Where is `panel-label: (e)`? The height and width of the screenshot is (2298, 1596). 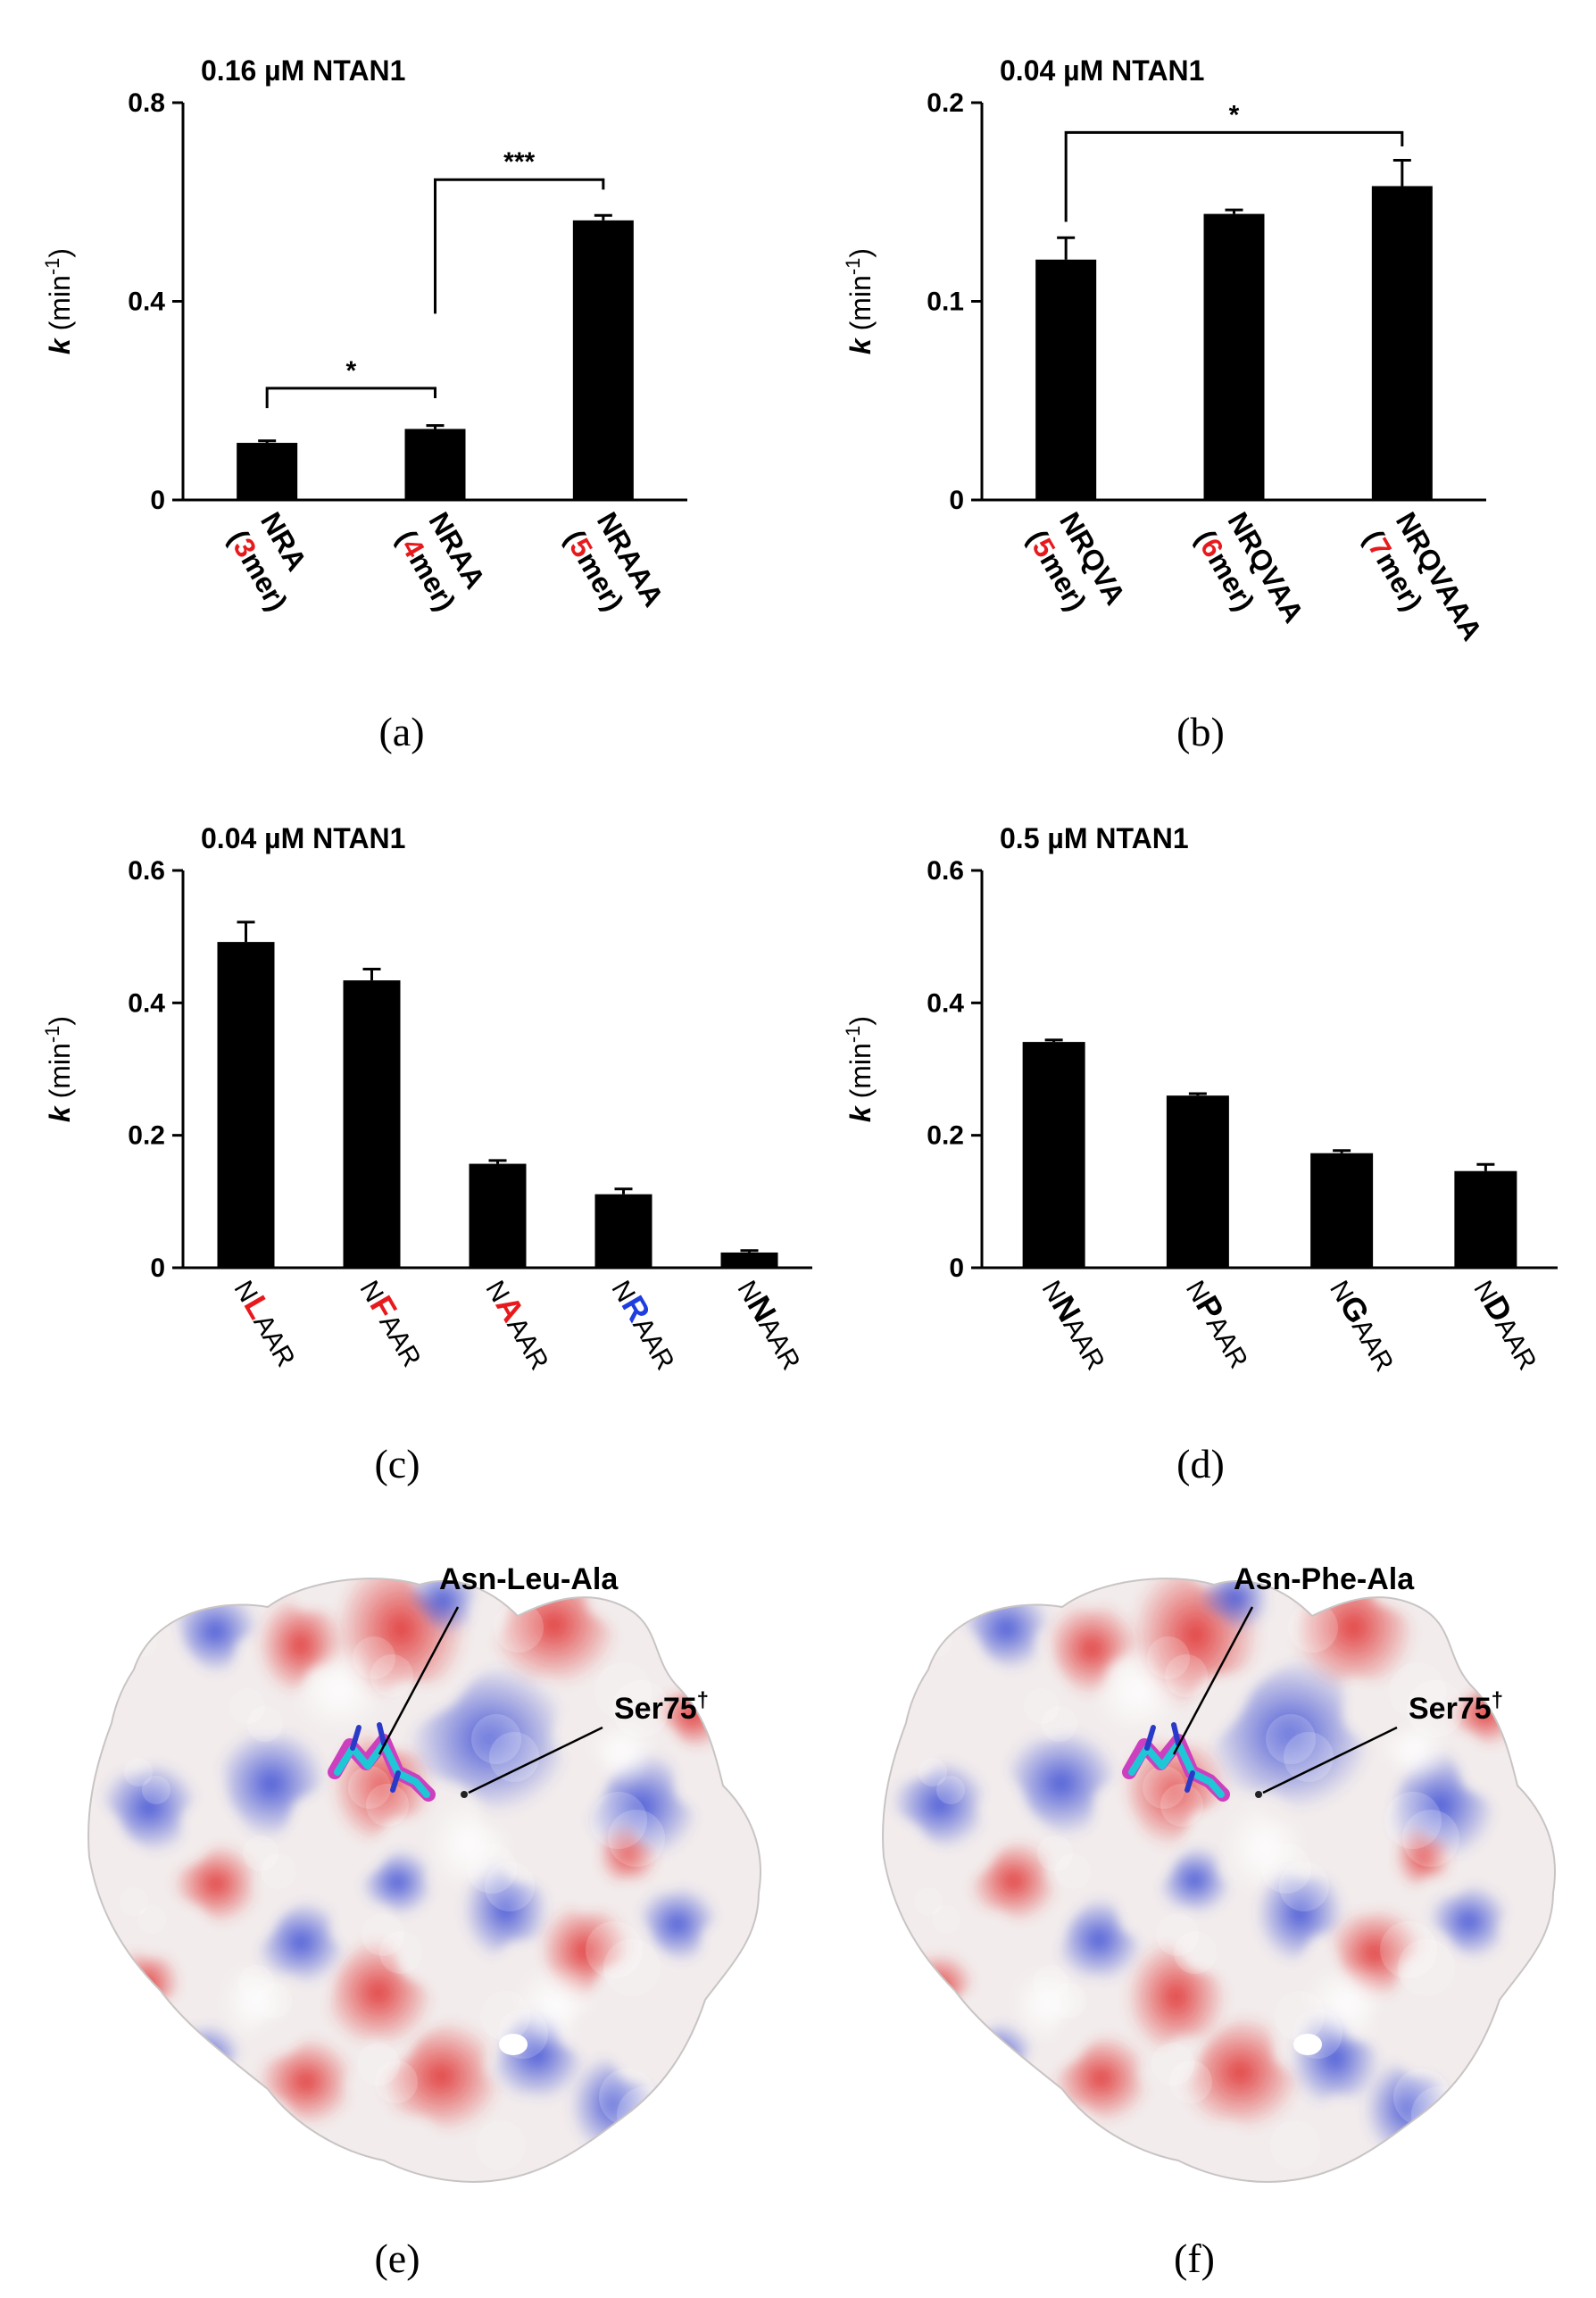
panel-label: (e) is located at coordinates (397, 2258).